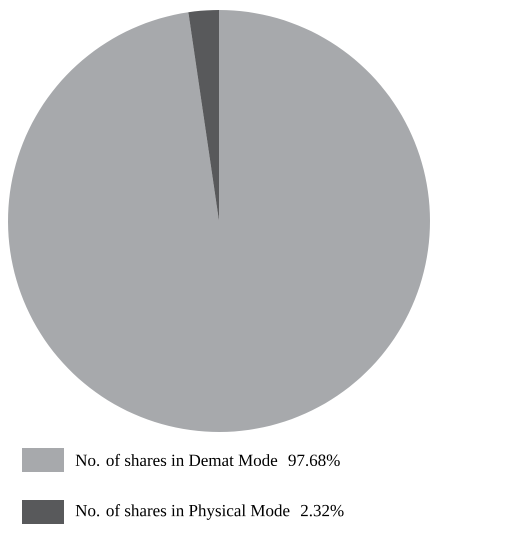 Image resolution: width=531 pixels, height=549 pixels. I want to click on legend-label: No. of shares in Physical Mode, so click(183, 512).